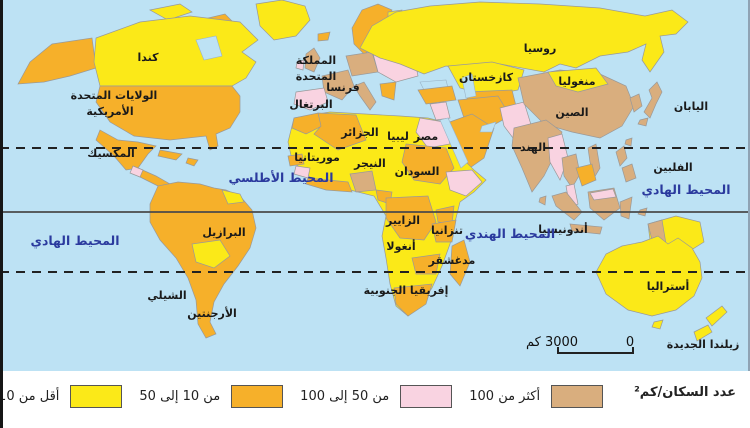 The width and height of the screenshot is (750, 428). Describe the element at coordinates (426, 396) in the screenshot. I see `legend-swatch-pink` at that location.